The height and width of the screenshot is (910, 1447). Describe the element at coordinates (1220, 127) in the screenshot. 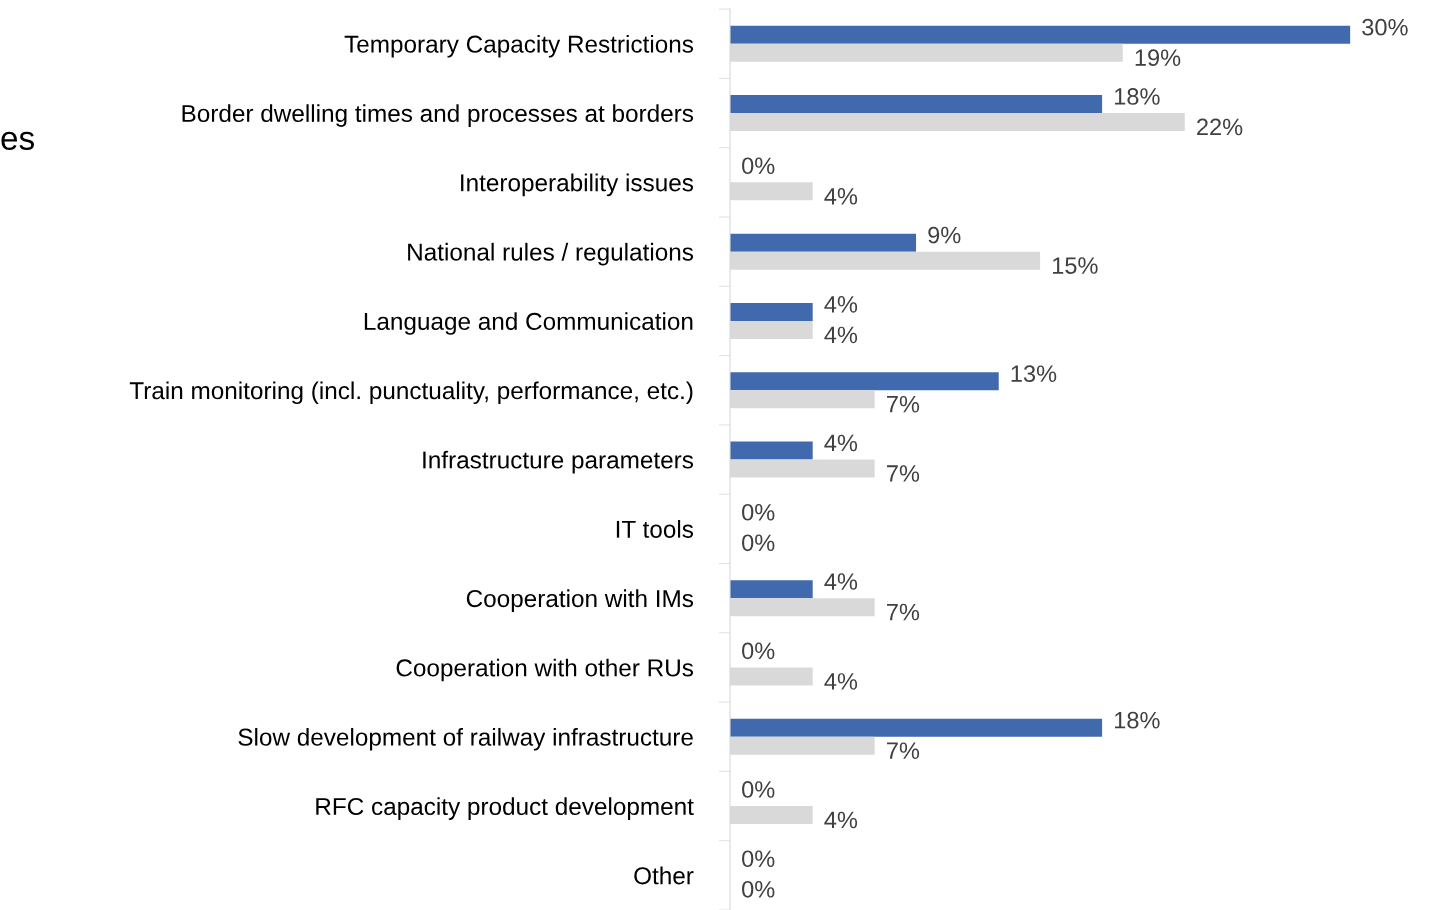

I see `data-label: 22%` at that location.